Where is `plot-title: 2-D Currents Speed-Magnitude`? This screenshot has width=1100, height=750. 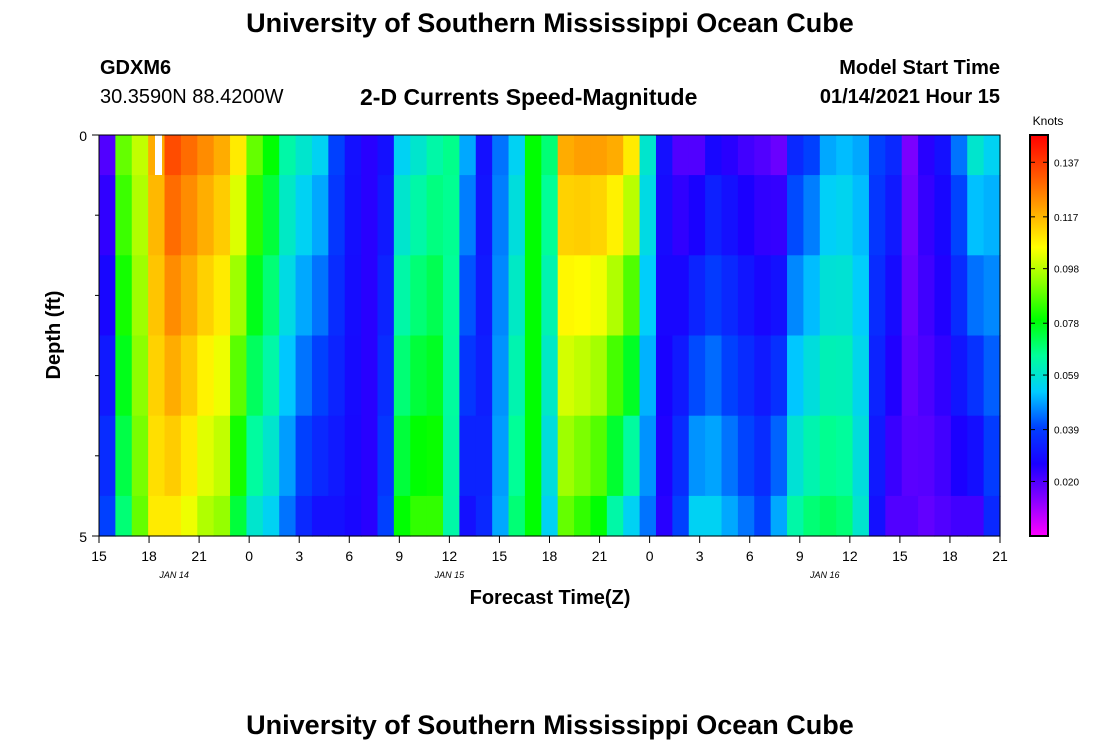
plot-title: 2-D Currents Speed-Magnitude is located at coordinates (529, 97).